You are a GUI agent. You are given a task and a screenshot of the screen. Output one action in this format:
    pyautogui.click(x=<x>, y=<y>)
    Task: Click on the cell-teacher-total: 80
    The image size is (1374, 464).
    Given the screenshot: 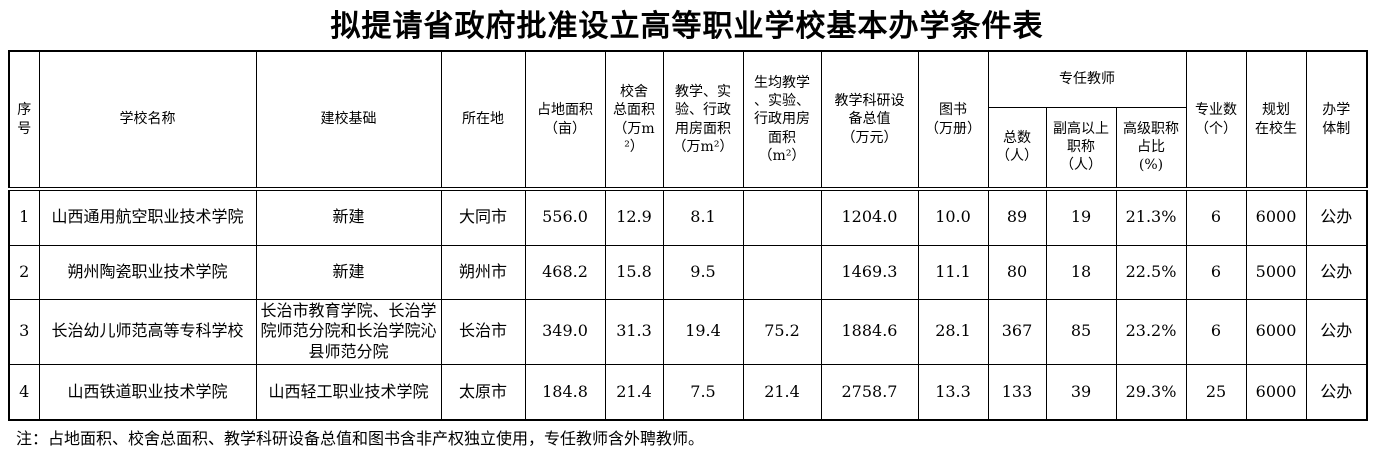 What is the action you would take?
    pyautogui.click(x=1017, y=272)
    